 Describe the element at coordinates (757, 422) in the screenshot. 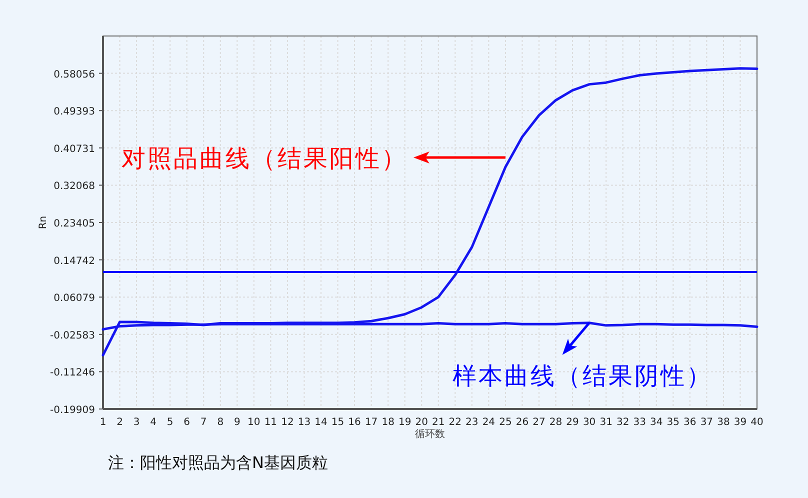

I see `x-tick-label: 40` at that location.